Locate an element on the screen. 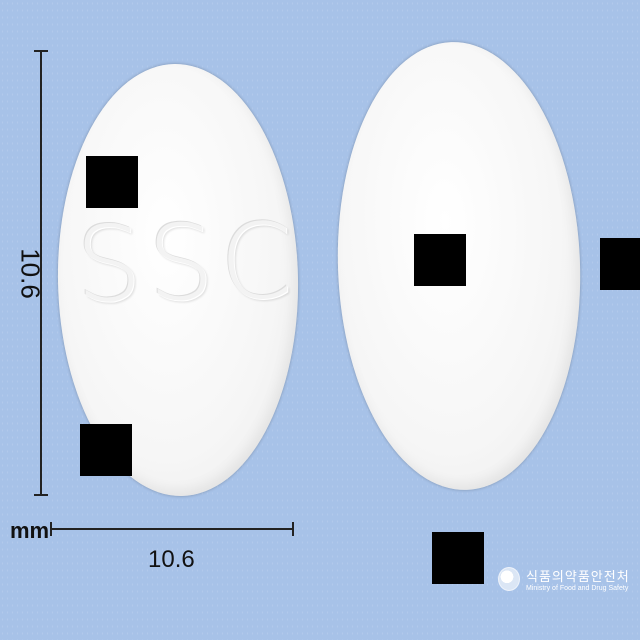 The height and width of the screenshot is (640, 640). watermark-english-text: Ministry of Food and Drug Safety is located at coordinates (577, 588).